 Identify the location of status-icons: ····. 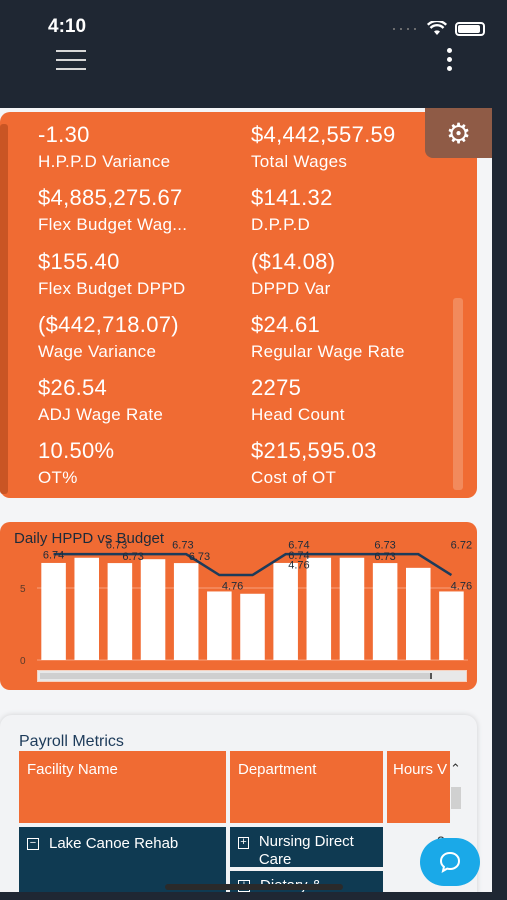
(438, 28).